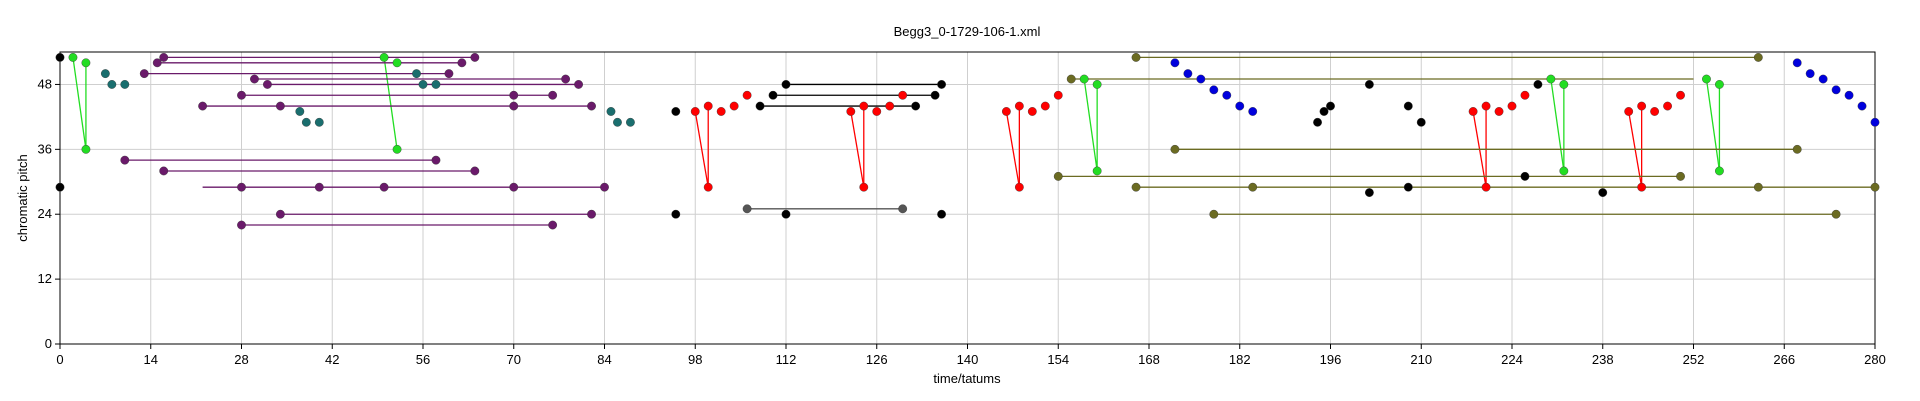  Describe the element at coordinates (967, 378) in the screenshot. I see `x-axis-label: time/tatums` at that location.